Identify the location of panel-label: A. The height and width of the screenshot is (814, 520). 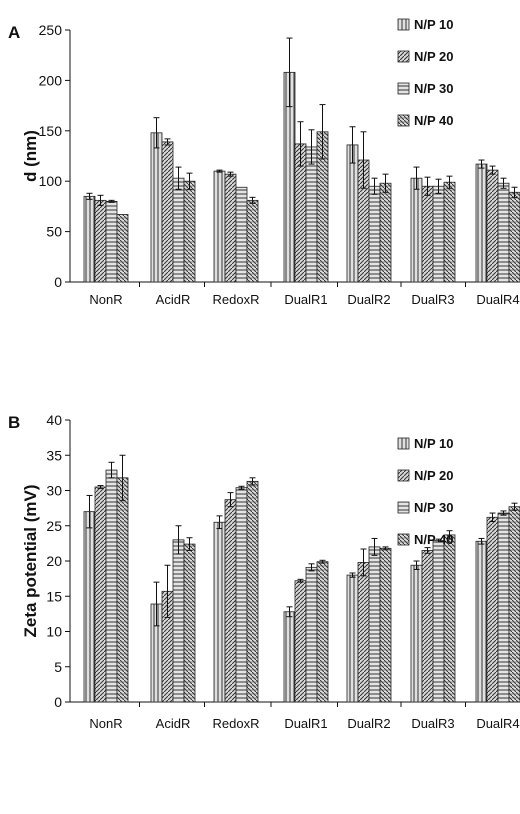
(14, 32).